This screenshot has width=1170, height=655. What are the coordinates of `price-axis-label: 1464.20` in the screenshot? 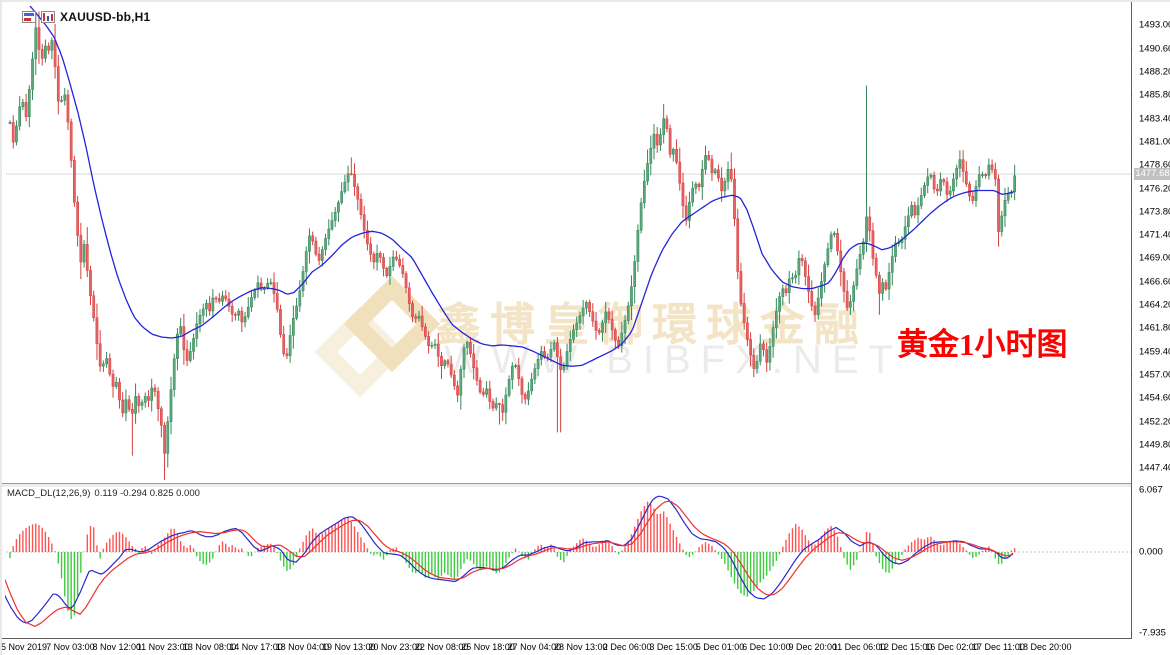 It's located at (1154, 305).